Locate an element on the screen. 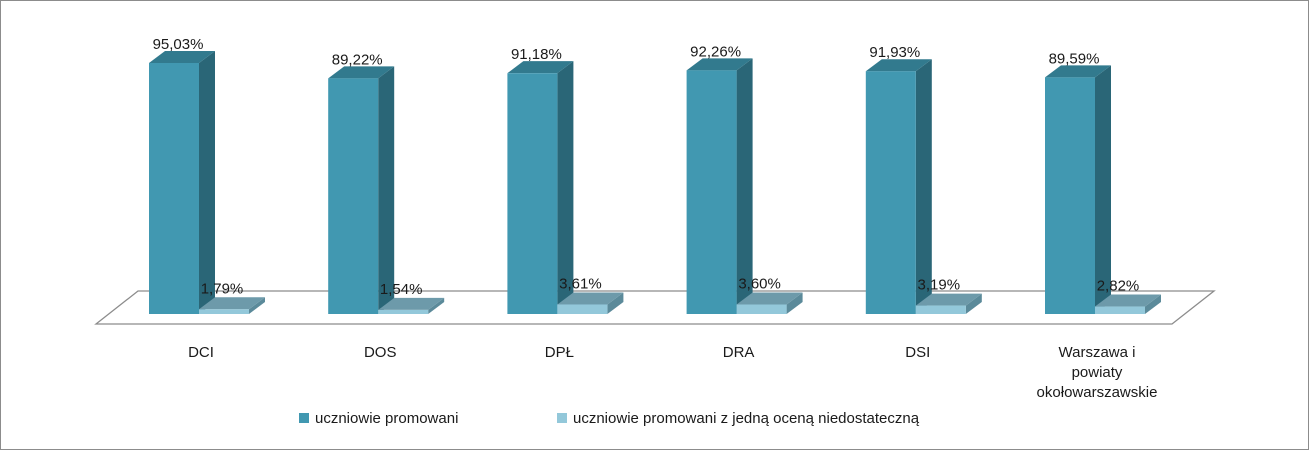  category-label-2: DOS is located at coordinates (380, 352).